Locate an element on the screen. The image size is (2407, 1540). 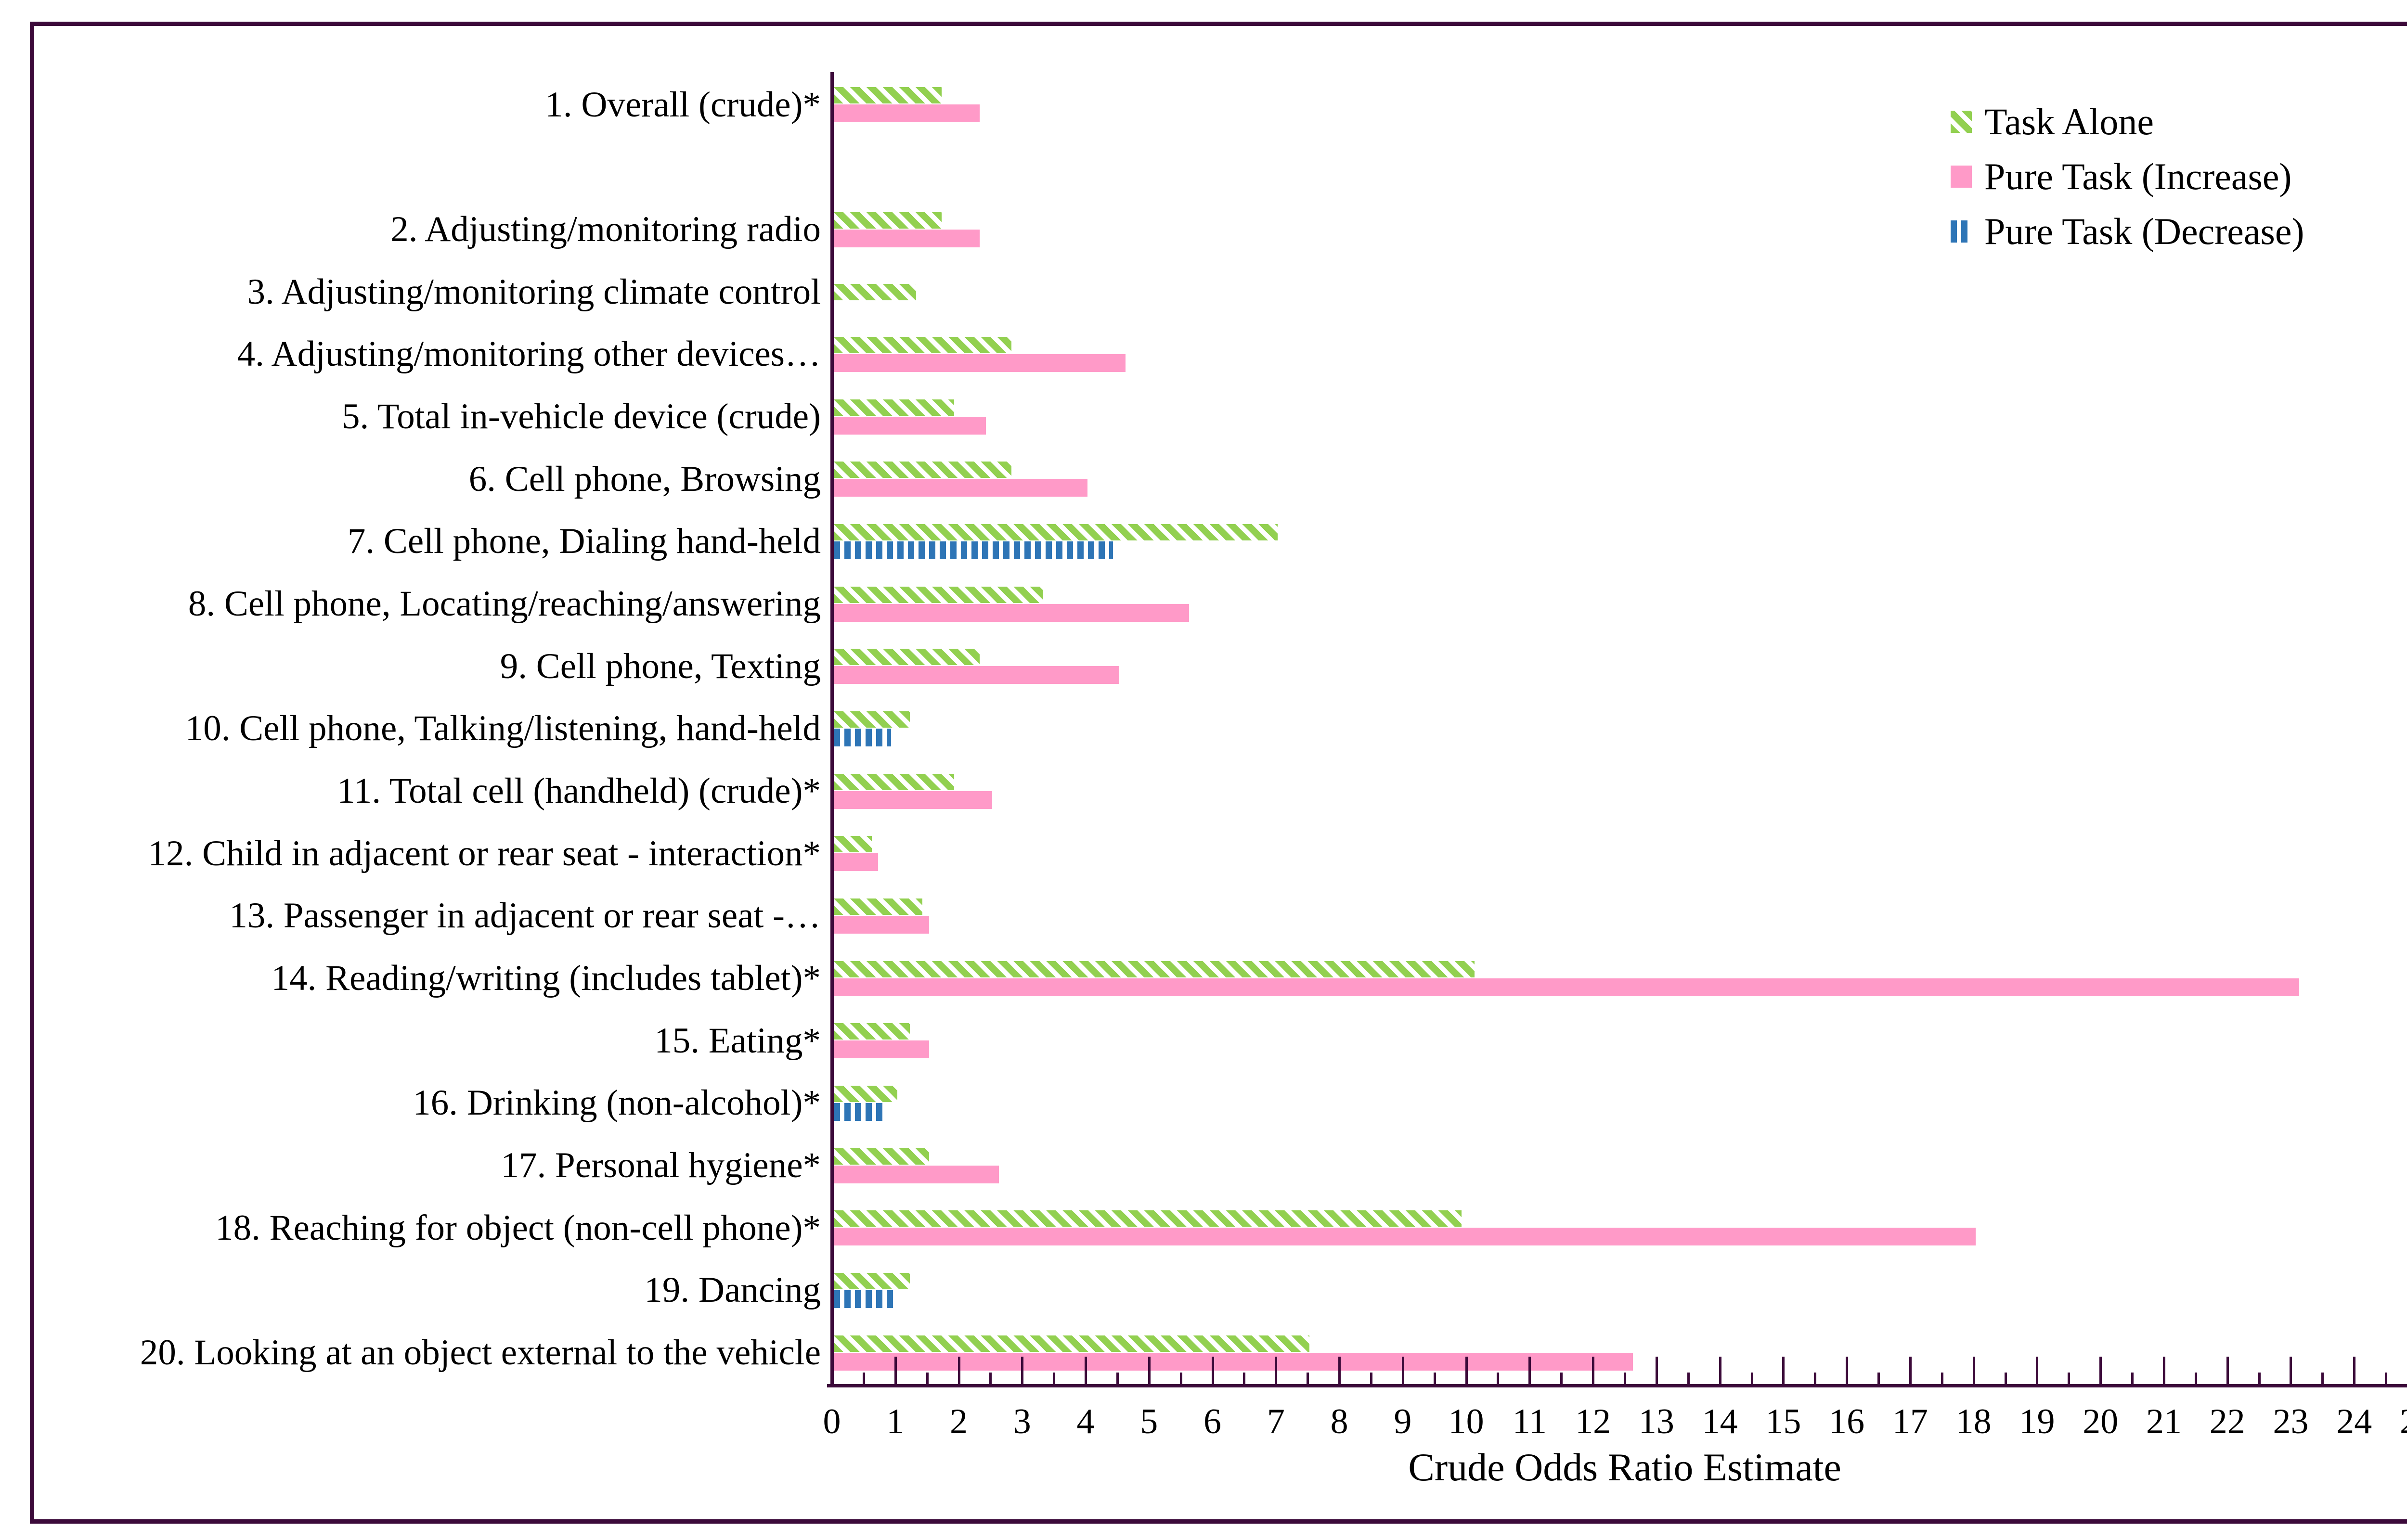
y-axis-line is located at coordinates (832, 729).